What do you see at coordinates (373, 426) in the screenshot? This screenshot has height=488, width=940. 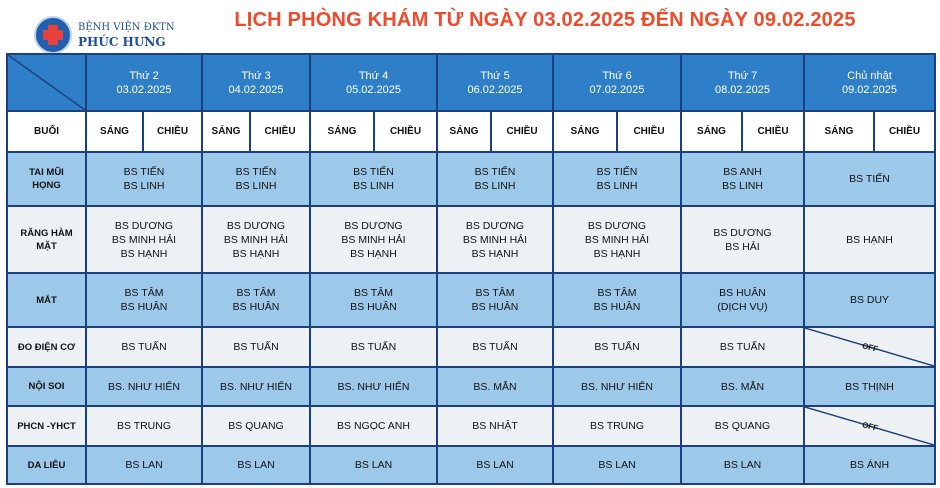 I see `schedule-cell: BS NGỌC ANH` at bounding box center [373, 426].